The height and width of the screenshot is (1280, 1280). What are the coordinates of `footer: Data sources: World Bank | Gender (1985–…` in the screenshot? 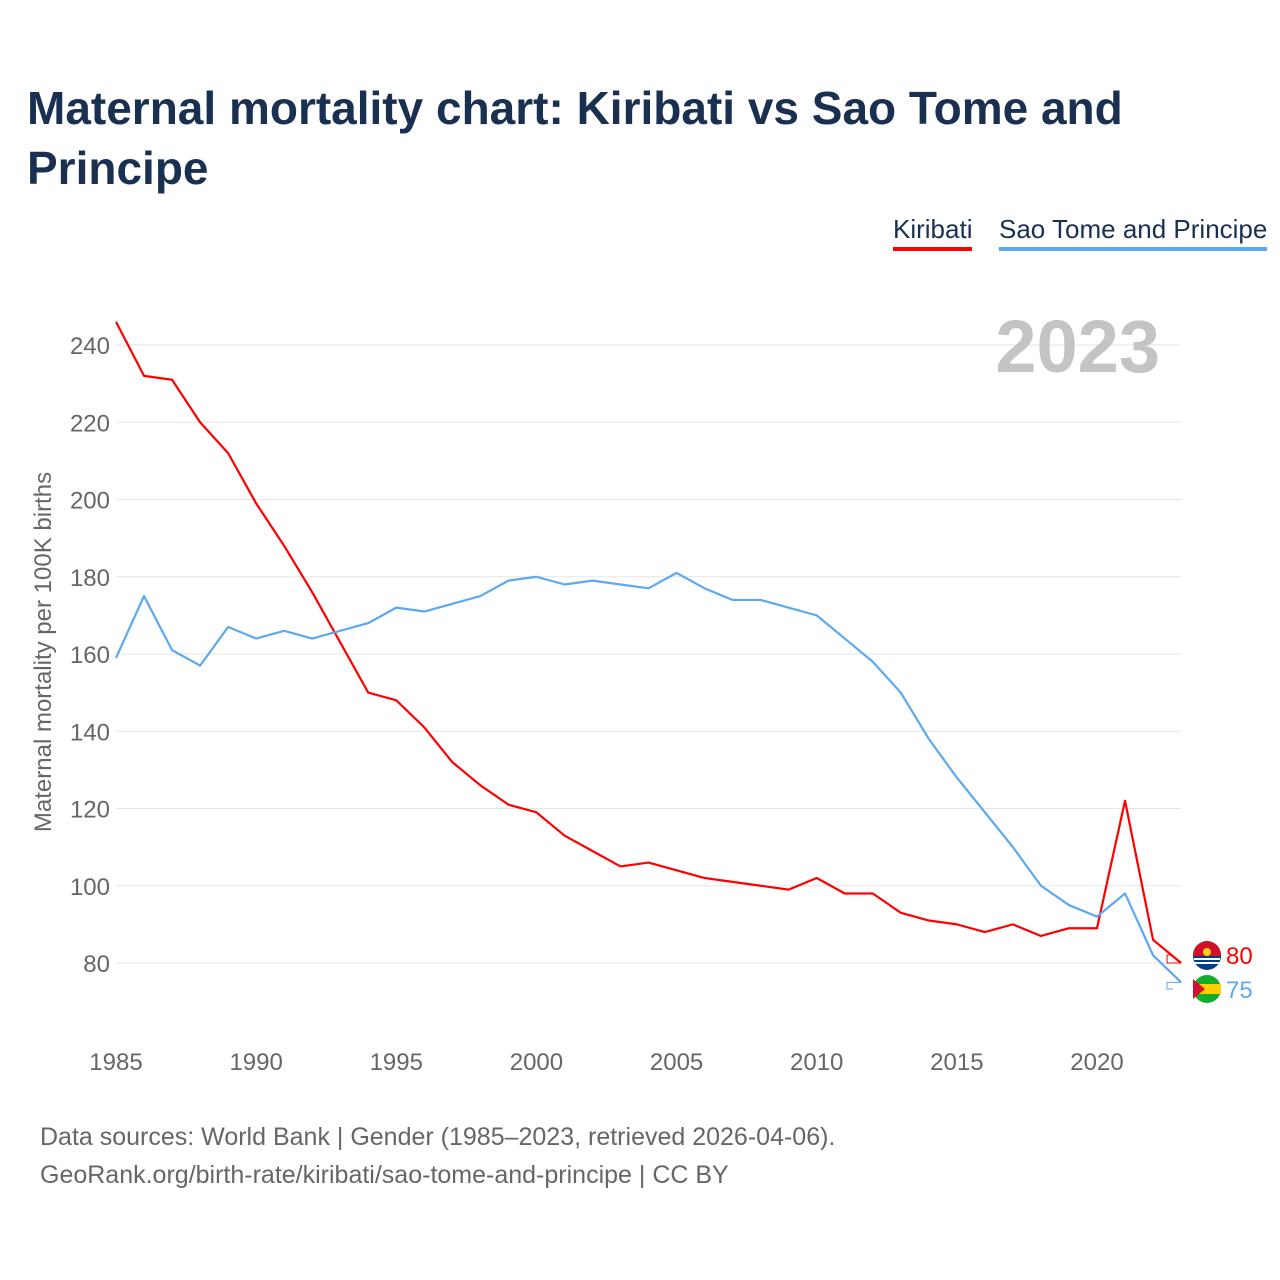 It's located at (437, 1156).